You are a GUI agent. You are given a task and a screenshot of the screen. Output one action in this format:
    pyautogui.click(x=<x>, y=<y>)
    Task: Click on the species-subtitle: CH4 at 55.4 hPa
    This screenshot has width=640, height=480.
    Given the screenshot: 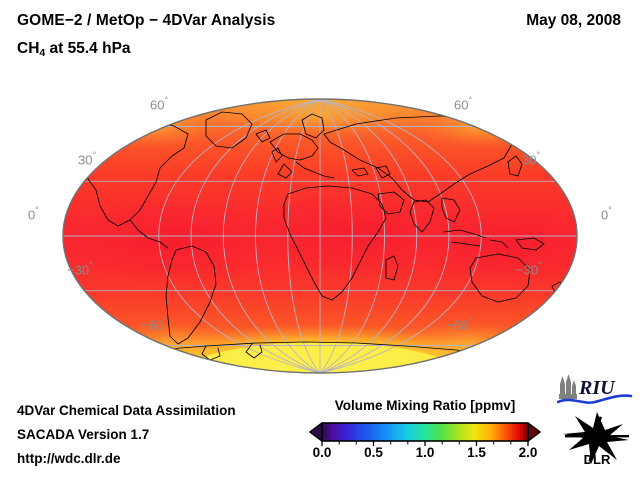 What is the action you would take?
    pyautogui.click(x=74, y=49)
    